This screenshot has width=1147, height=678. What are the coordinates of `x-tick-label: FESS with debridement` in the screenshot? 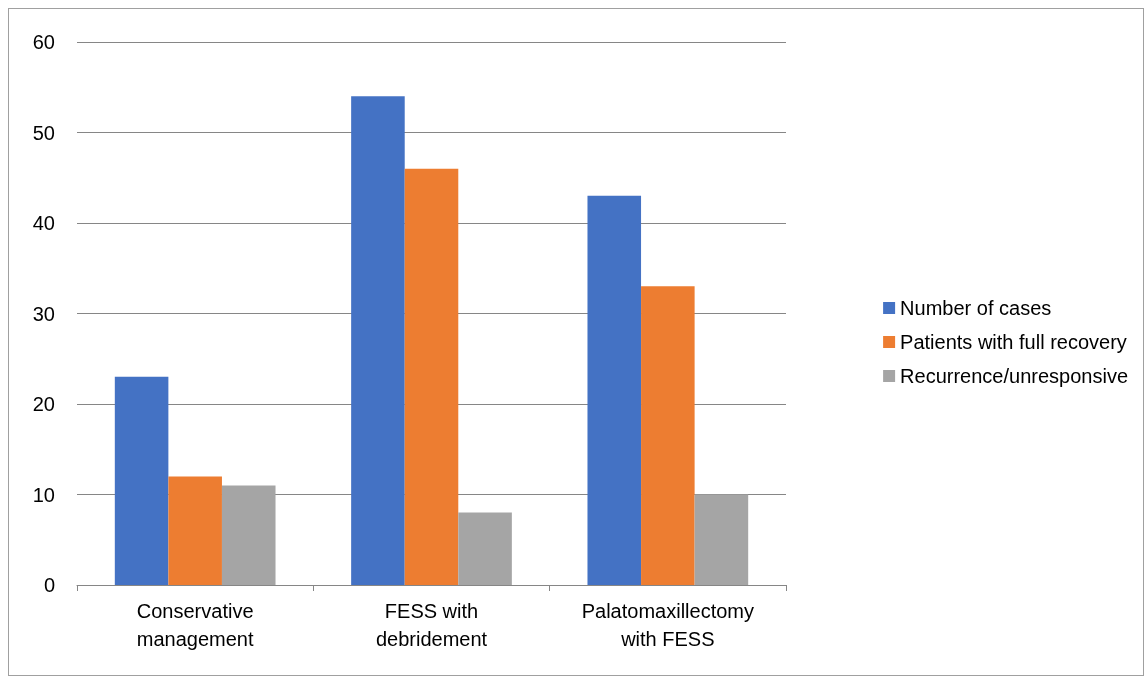 It's located at (431, 625).